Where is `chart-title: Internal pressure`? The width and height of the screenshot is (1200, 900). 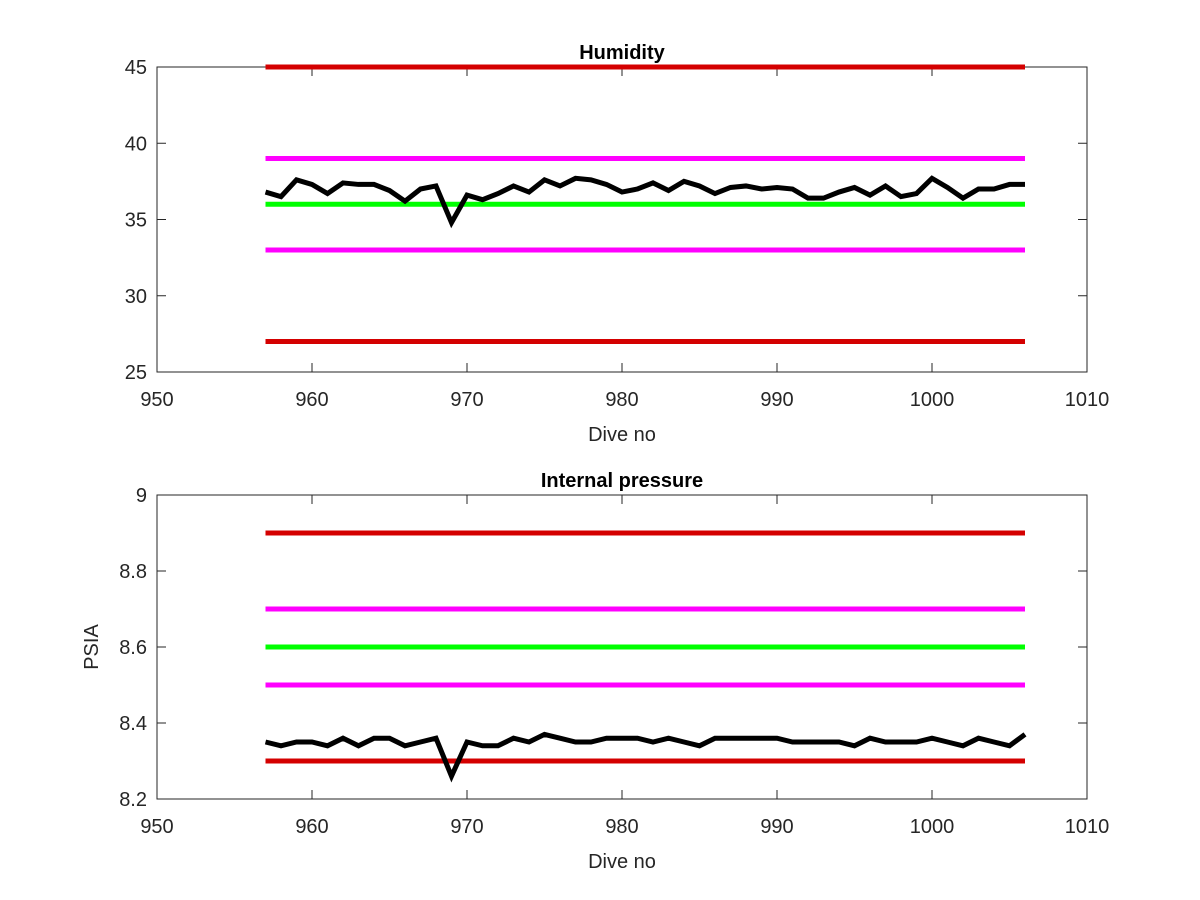
chart-title: Internal pressure is located at coordinates (622, 481).